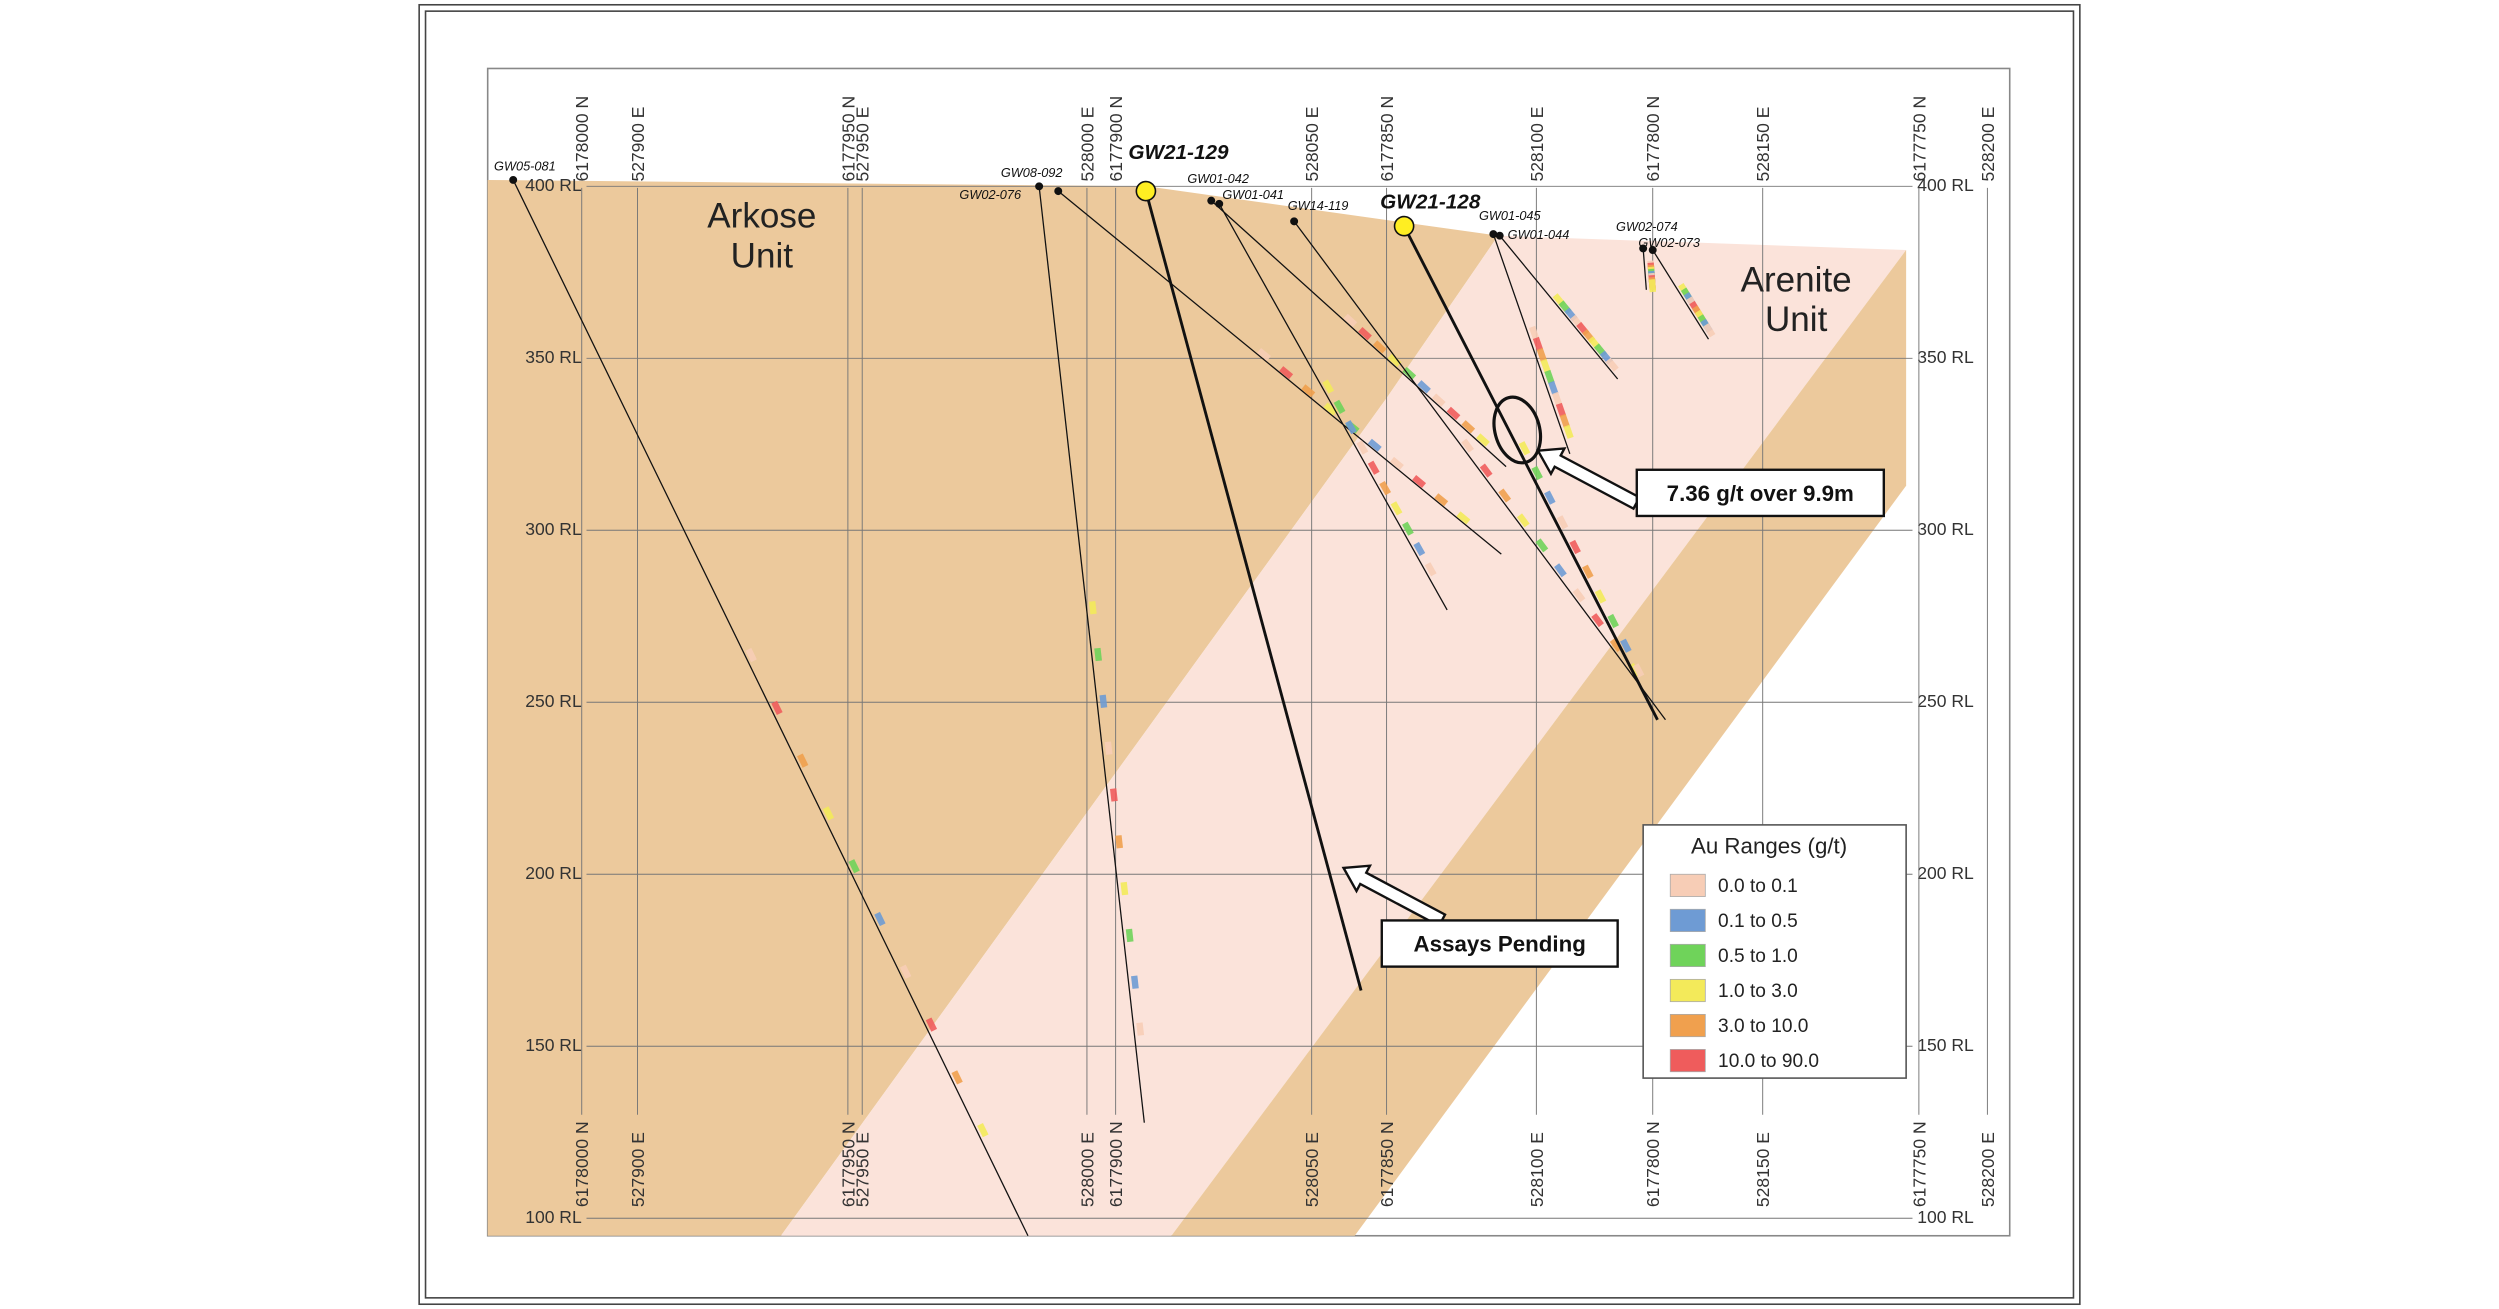 The height and width of the screenshot is (1309, 2499). Describe the element at coordinates (1500, 944) in the screenshot. I see `callout-text: Assays Pending` at that location.